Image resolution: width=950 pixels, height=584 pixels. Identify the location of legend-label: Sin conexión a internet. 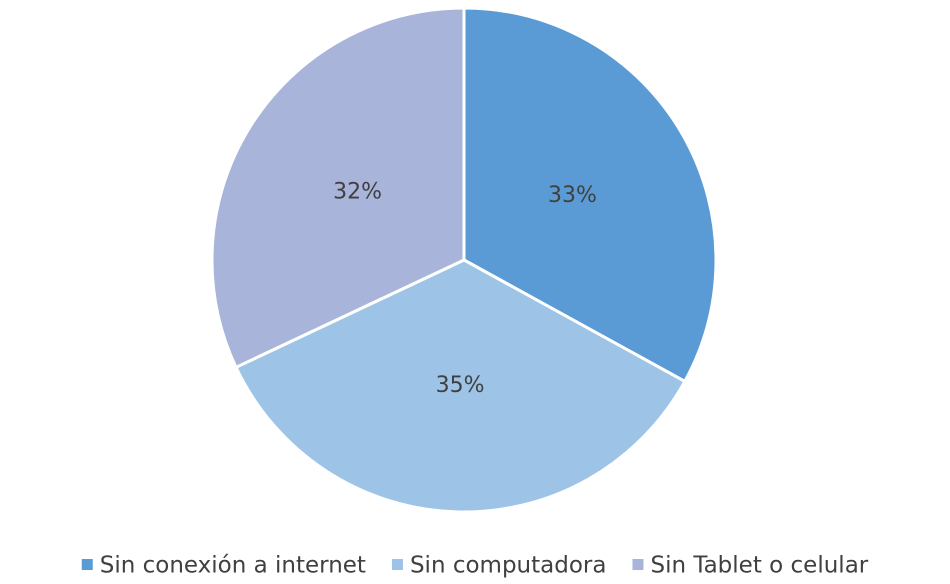
(233, 566).